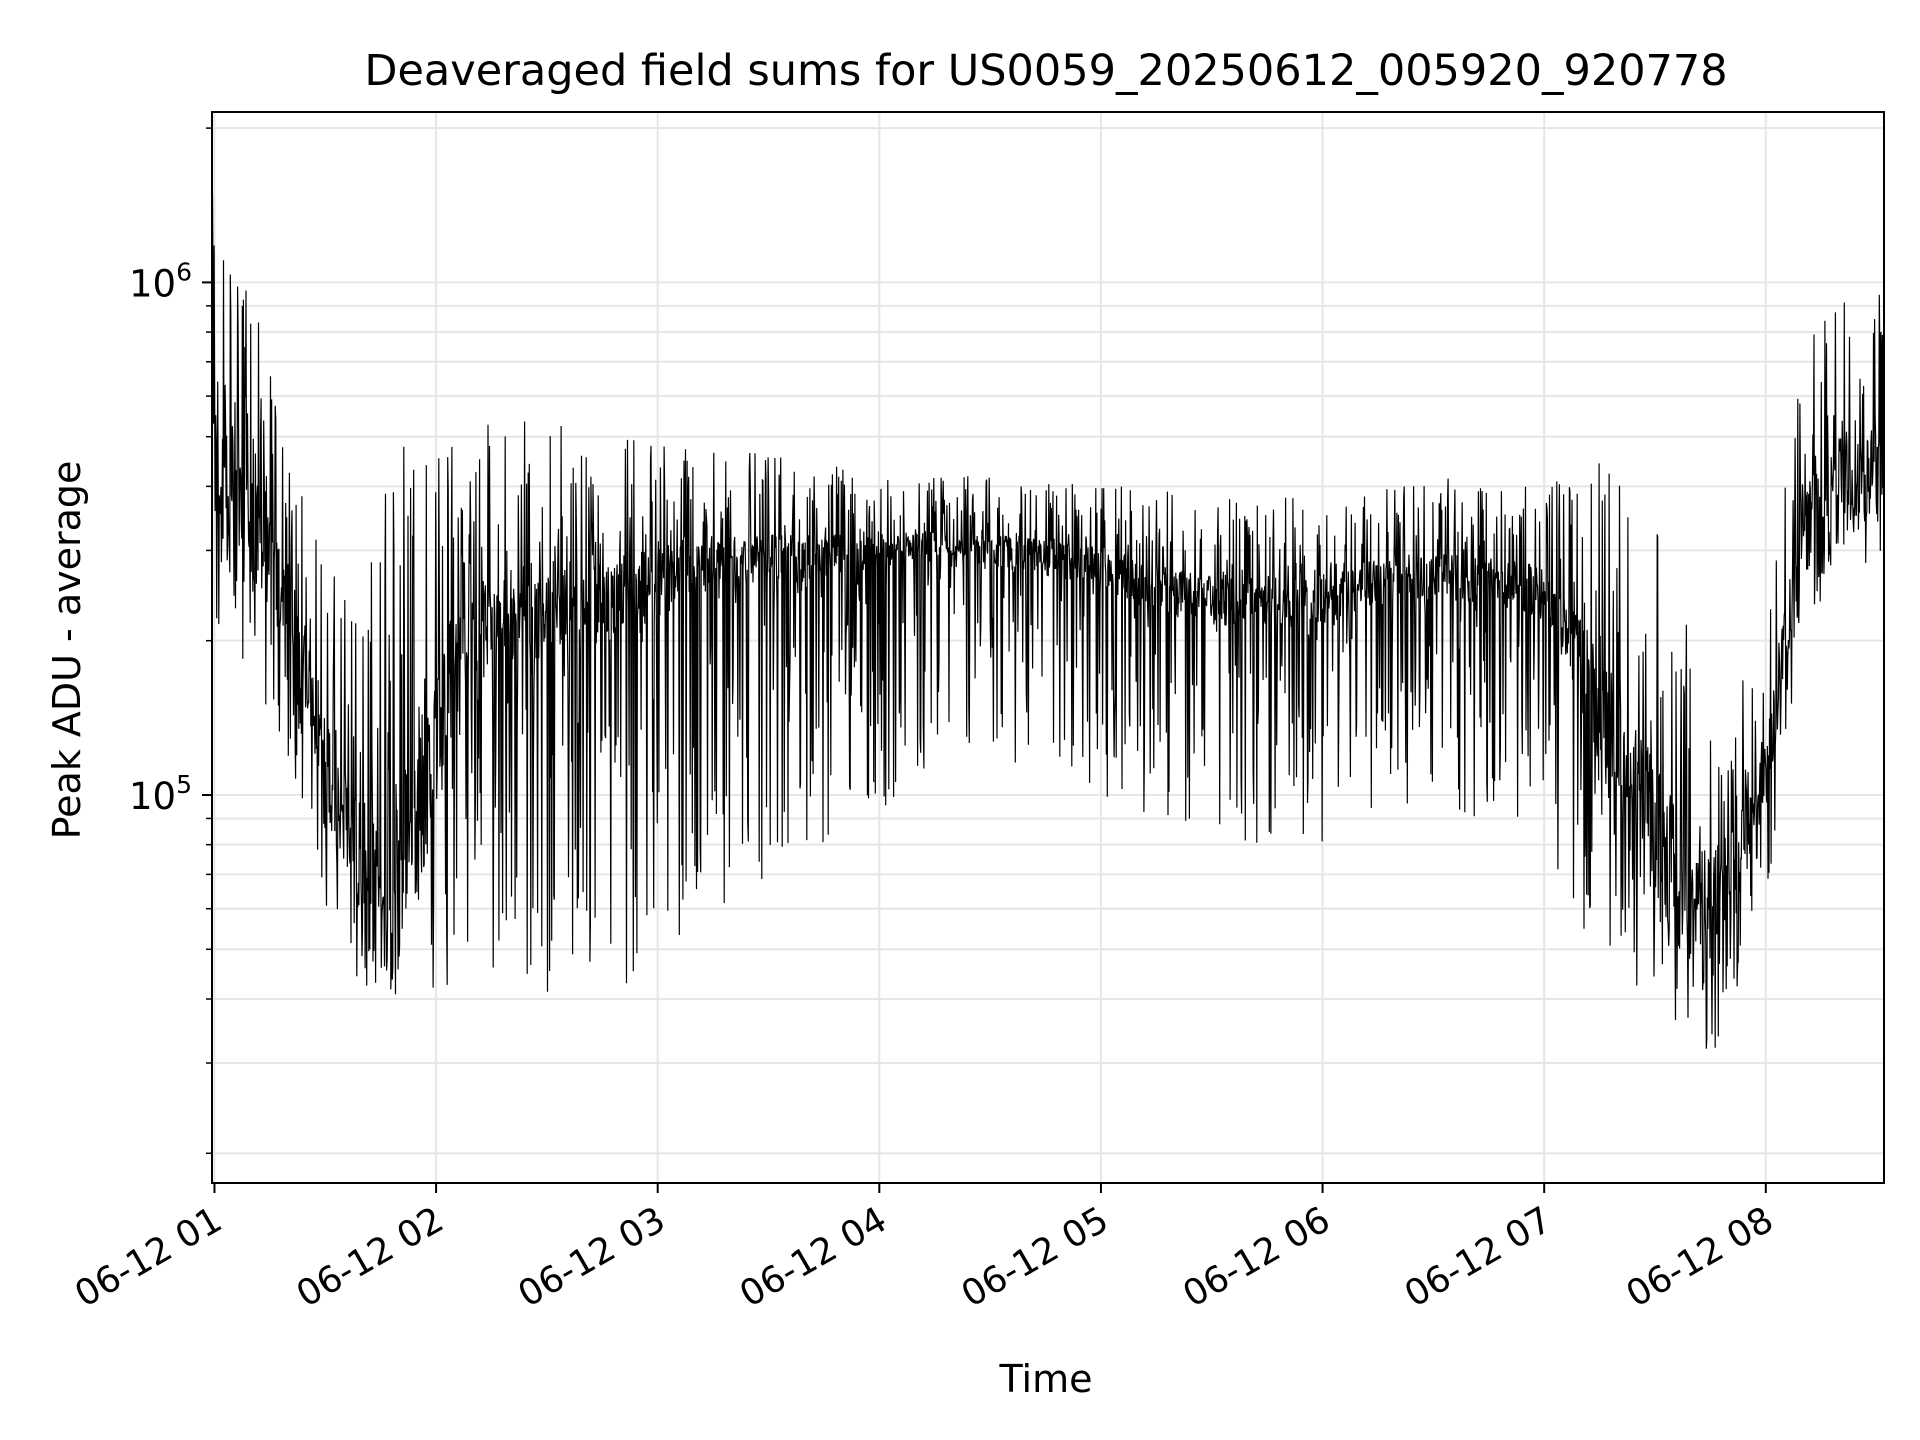 The image size is (1920, 1440). What do you see at coordinates (1256, 1257) in the screenshot?
I see `x-tick-label: 06-12 06` at bounding box center [1256, 1257].